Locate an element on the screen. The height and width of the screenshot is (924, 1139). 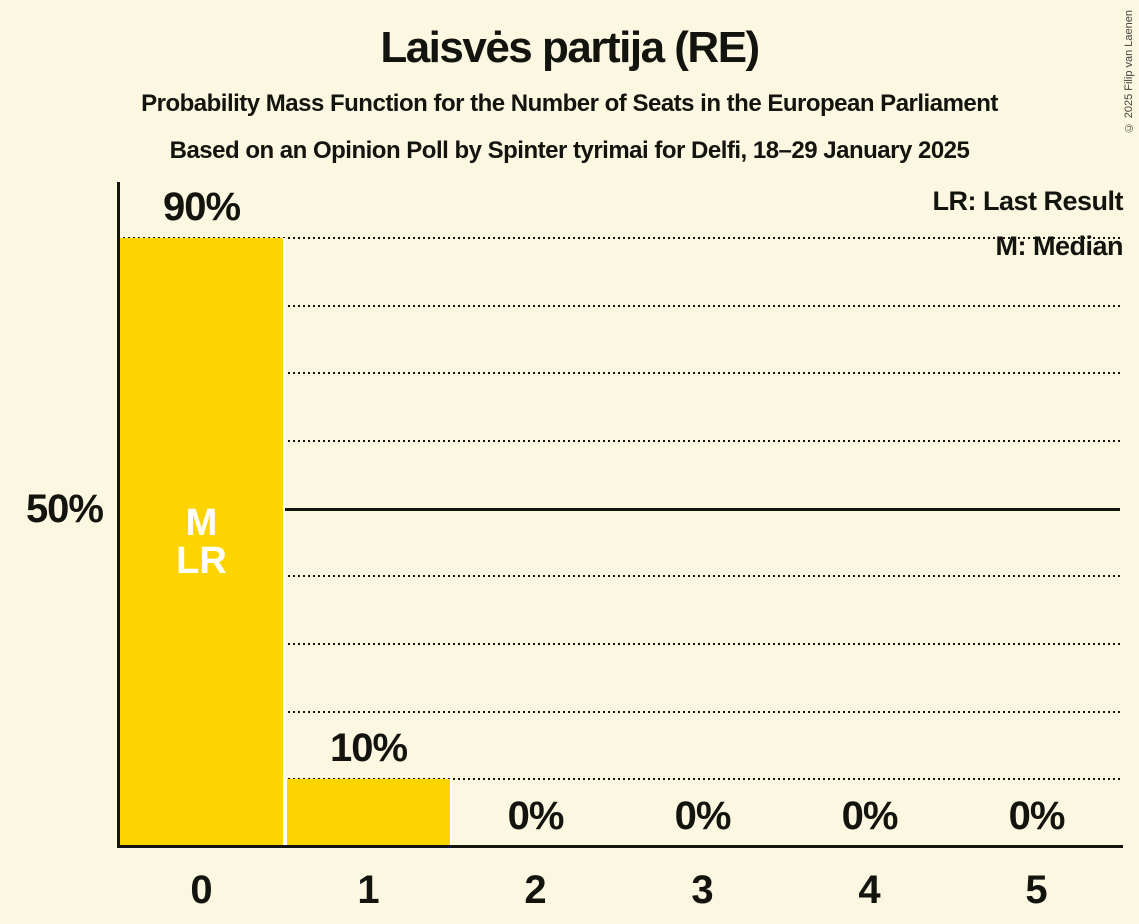
gridline-10pct is located at coordinates (619, 779).